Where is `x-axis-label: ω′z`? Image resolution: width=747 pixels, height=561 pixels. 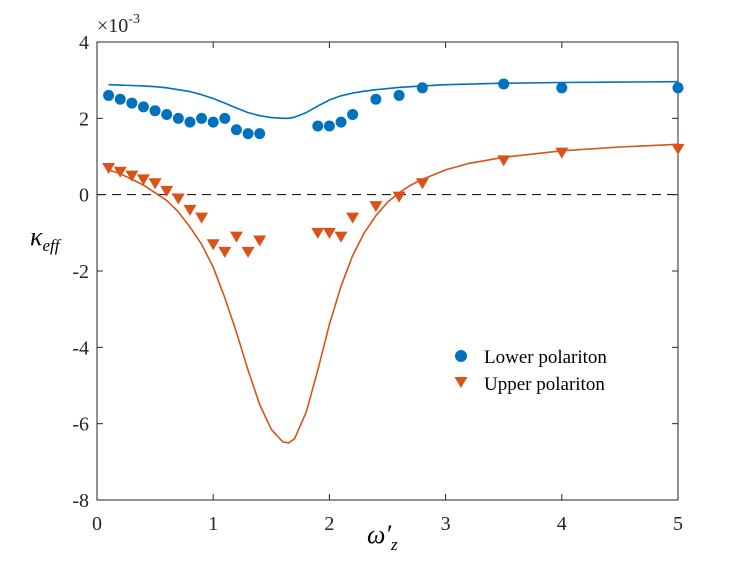 x-axis-label: ω′z is located at coordinates (382, 537).